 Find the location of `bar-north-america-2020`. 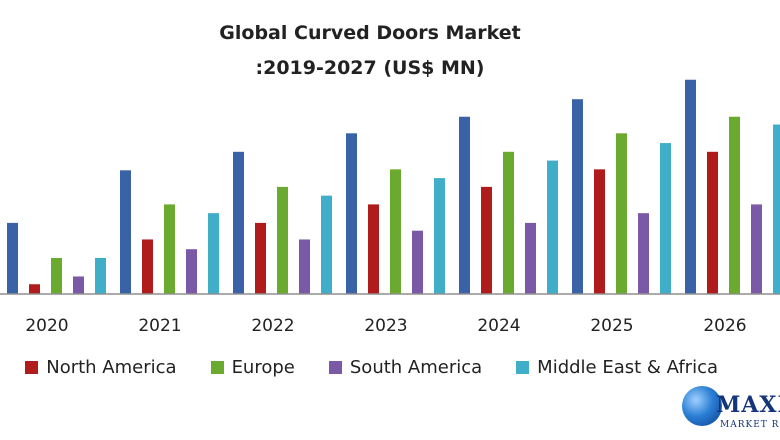

bar-north-america-2020 is located at coordinates (34, 289).